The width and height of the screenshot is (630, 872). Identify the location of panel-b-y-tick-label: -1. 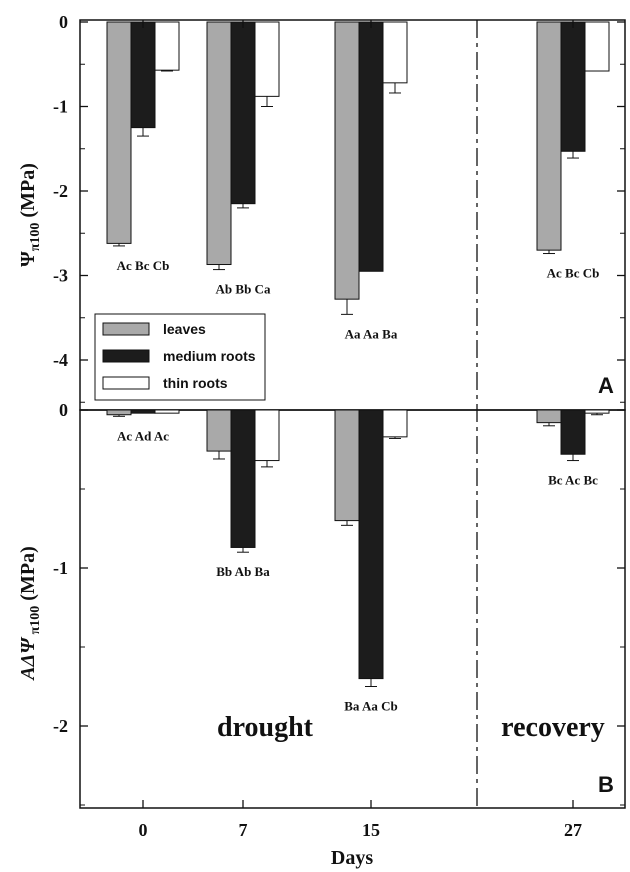
(60, 568).